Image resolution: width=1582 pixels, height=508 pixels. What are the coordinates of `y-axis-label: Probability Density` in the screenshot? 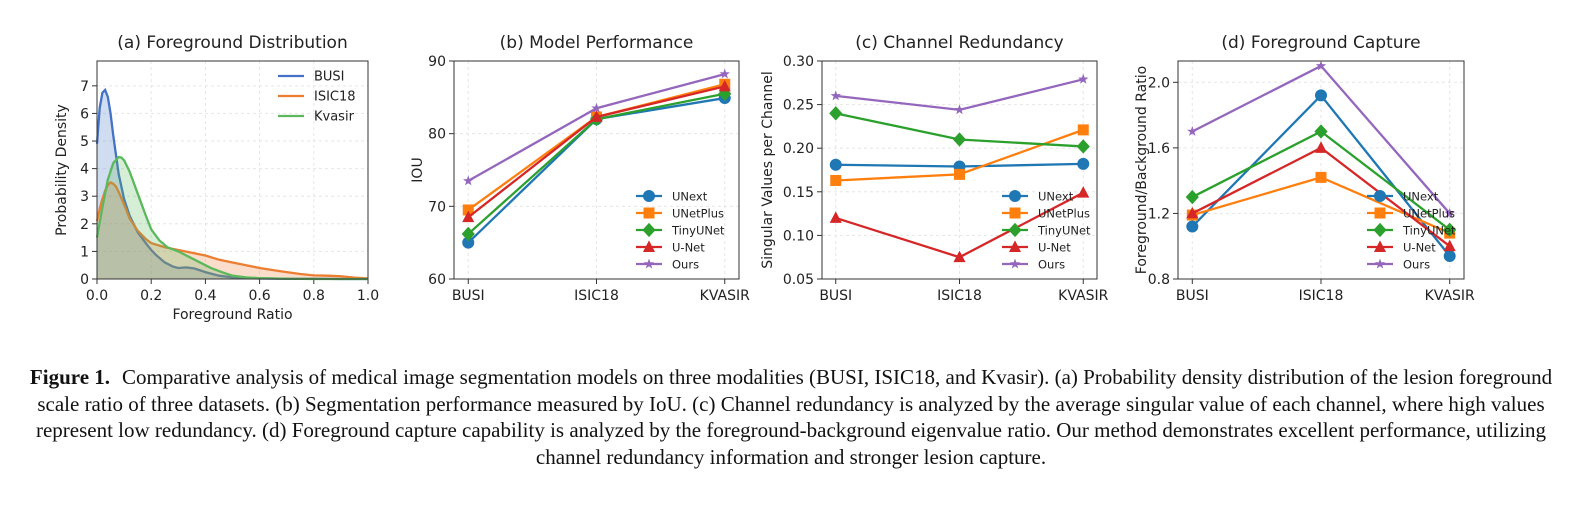 It's located at (62, 170).